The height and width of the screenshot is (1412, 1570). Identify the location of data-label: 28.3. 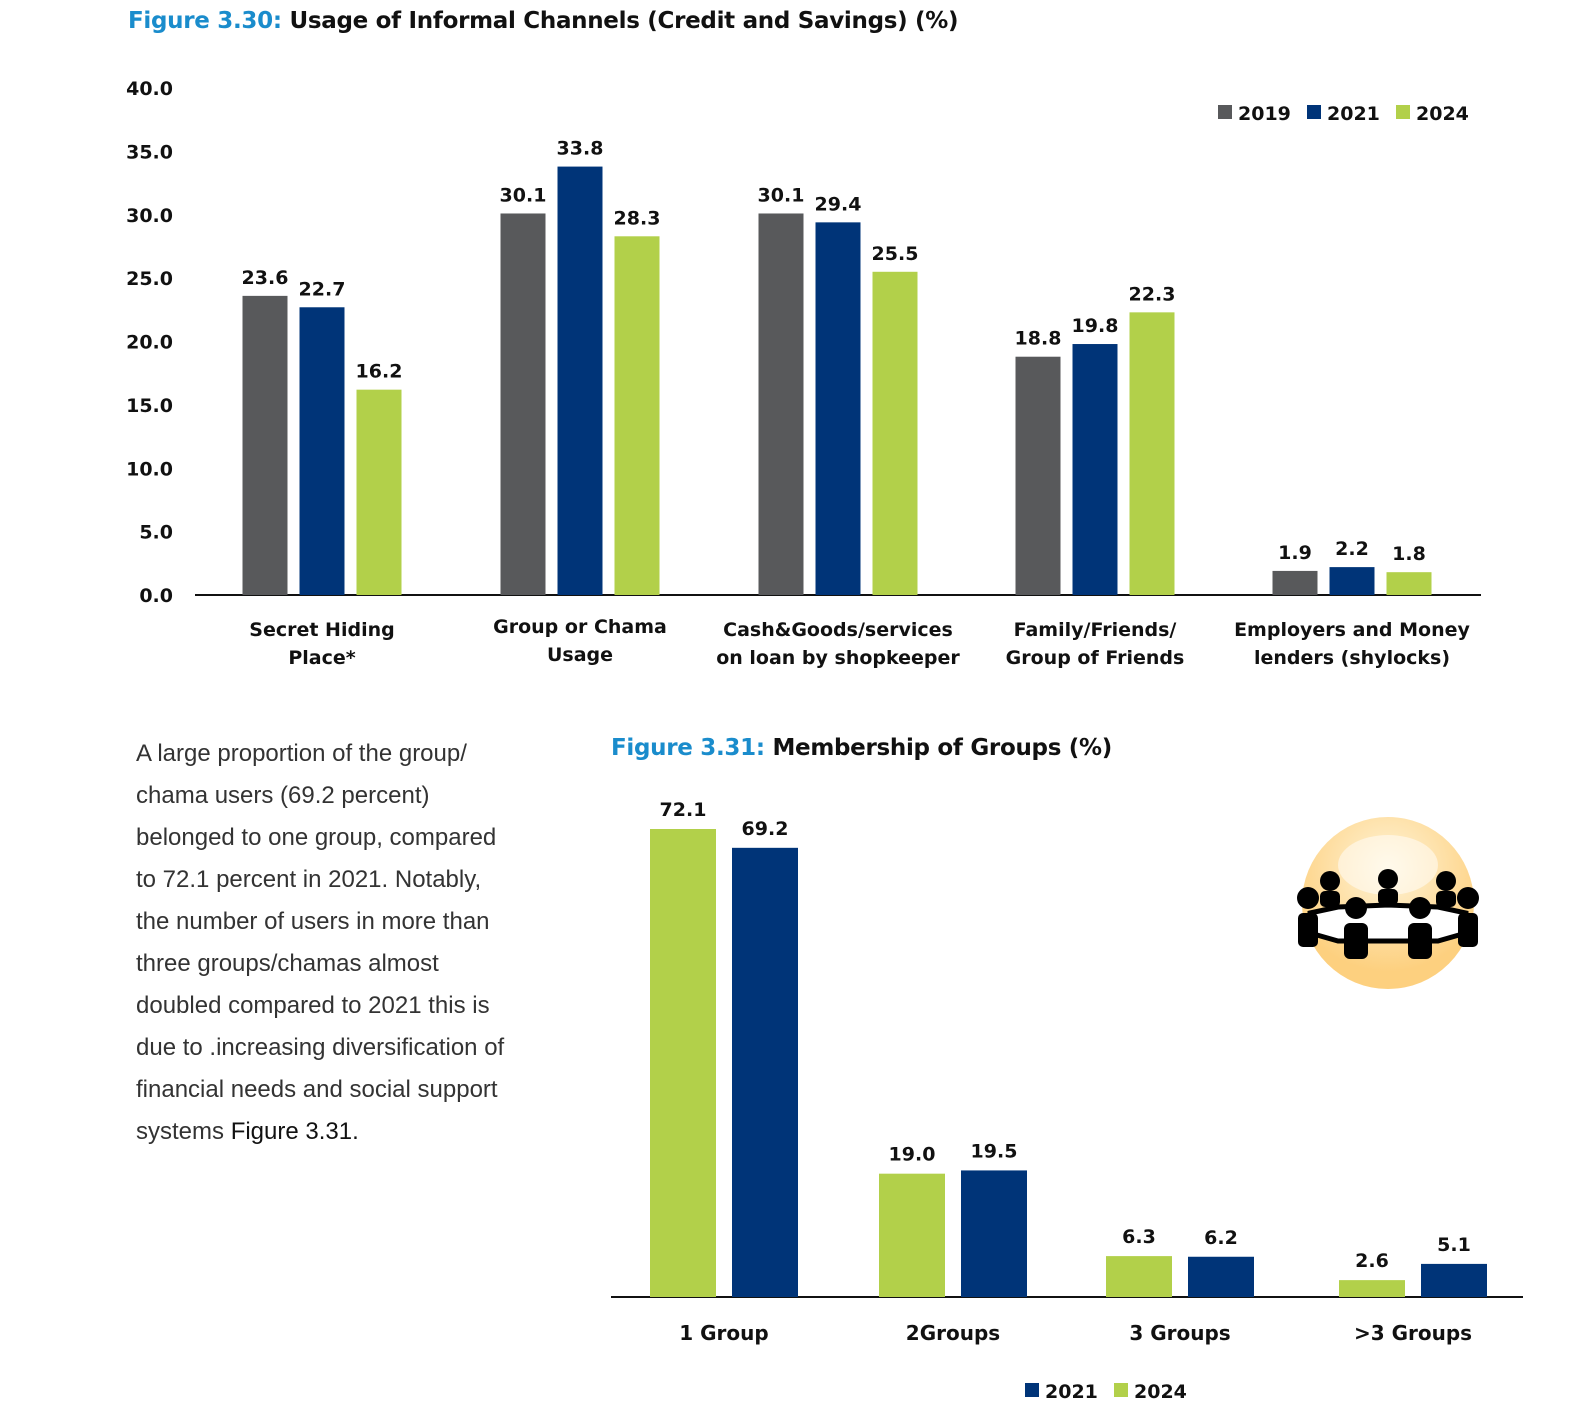
(637, 218).